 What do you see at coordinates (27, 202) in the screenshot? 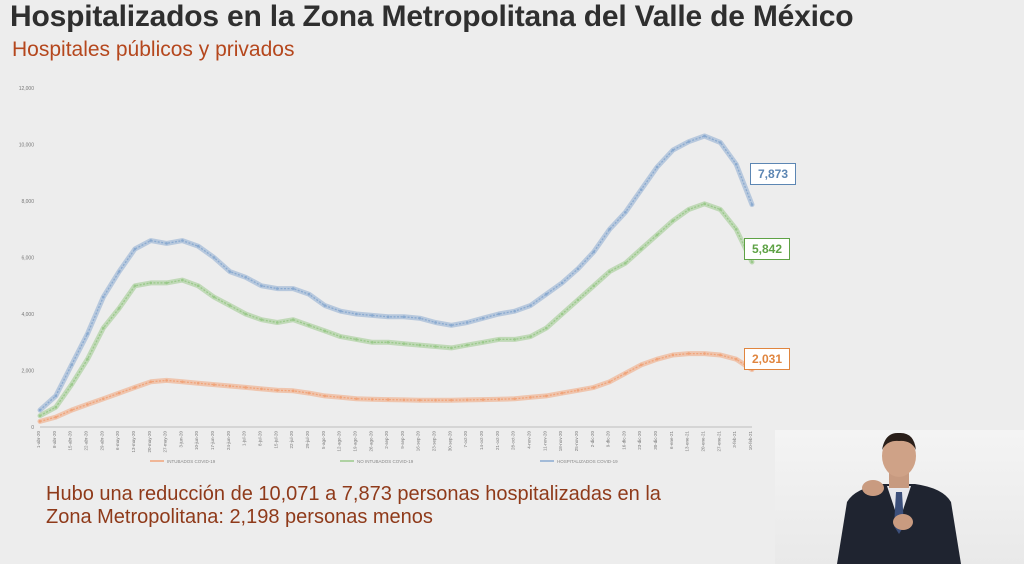
I see `y-tick-label: 8,000` at bounding box center [27, 202].